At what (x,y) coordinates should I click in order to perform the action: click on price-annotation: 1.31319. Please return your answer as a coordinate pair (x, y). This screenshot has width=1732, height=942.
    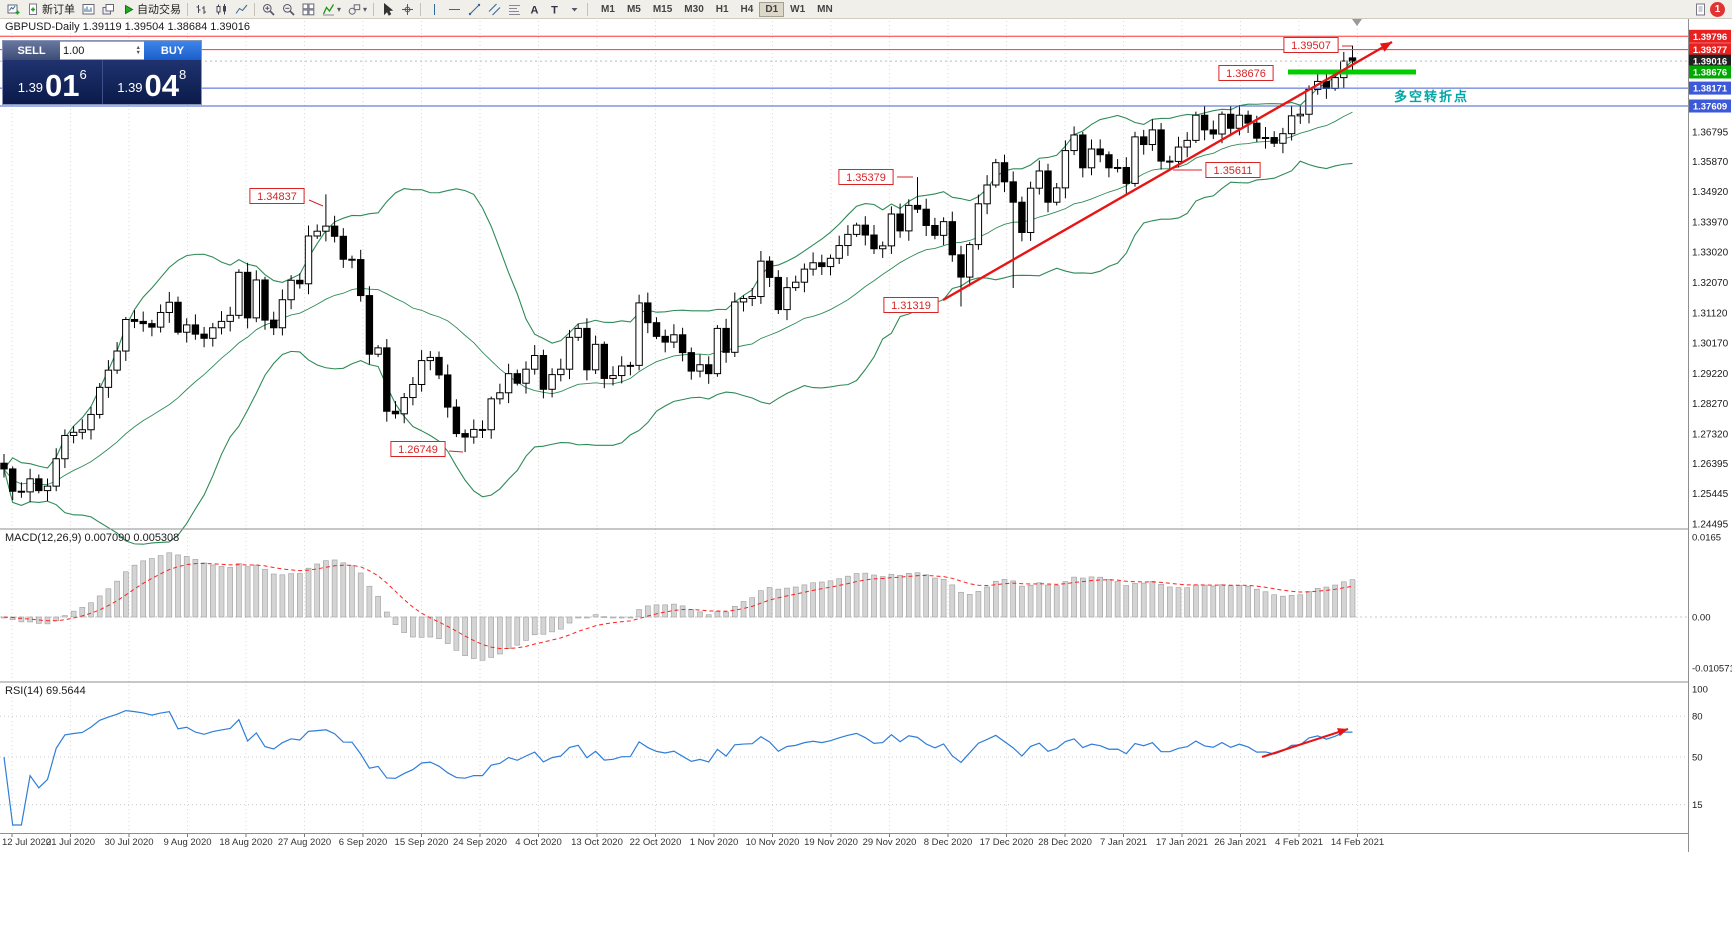
    Looking at the image, I should click on (911, 305).